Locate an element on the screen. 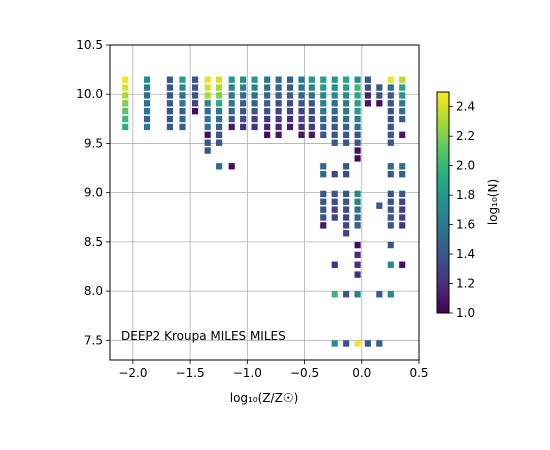  chart-annotation: DEEP2 Kroupa MILES MILES is located at coordinates (203, 336).